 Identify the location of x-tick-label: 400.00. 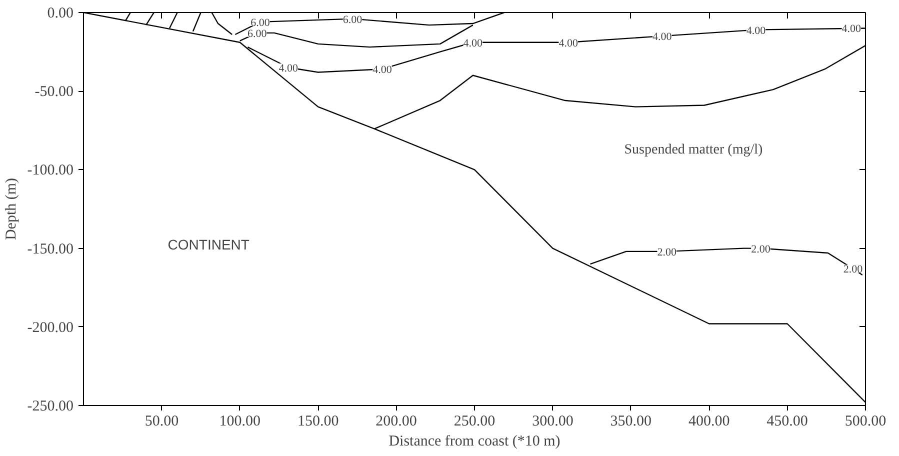
(709, 422).